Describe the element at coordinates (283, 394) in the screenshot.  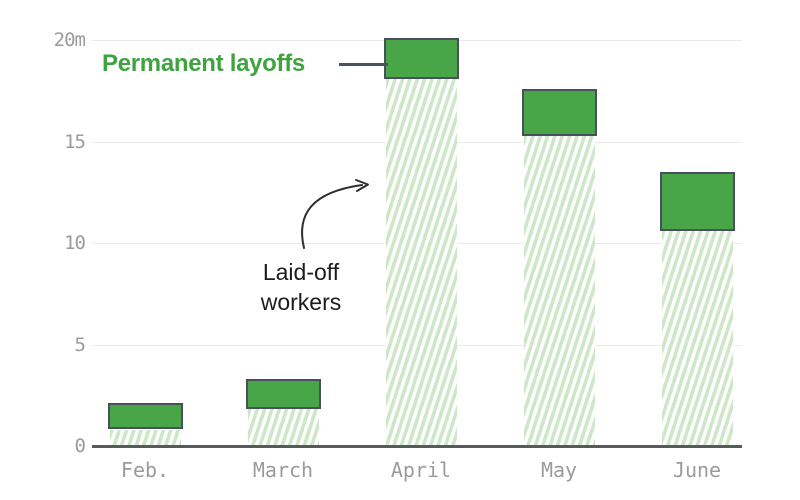
I see `bar-permanent-layoffs-March` at that location.